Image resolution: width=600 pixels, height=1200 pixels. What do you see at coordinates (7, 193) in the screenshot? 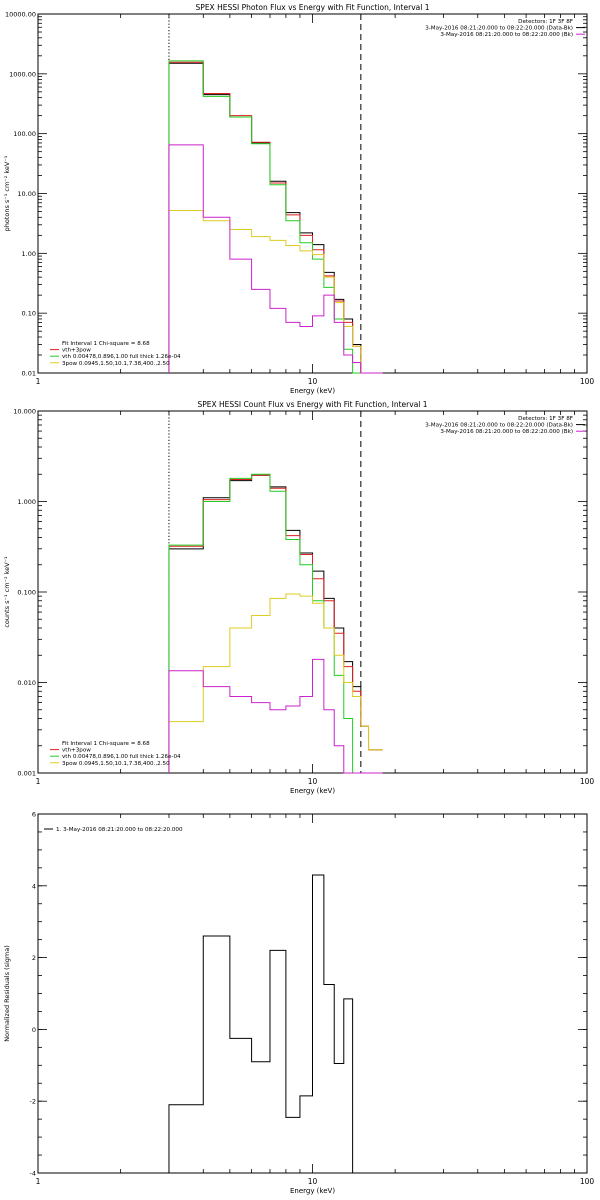
I see `panel1-y-axis-label: photons s⁻¹ cm⁻² keV⁻¹` at bounding box center [7, 193].